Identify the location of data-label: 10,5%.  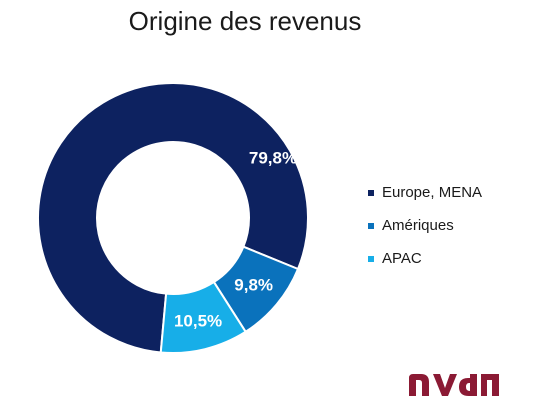
(198, 320).